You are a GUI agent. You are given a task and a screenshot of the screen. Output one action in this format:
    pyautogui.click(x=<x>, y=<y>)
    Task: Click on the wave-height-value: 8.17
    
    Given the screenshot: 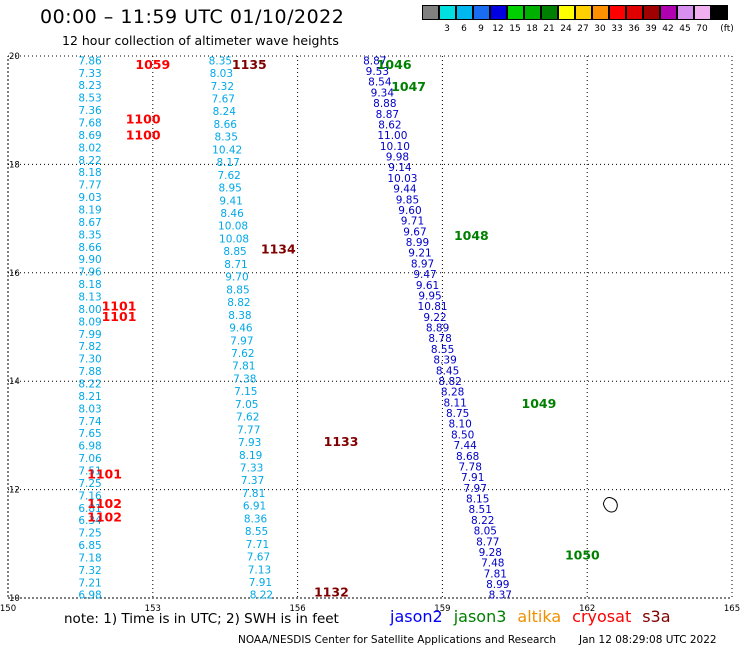 What is the action you would take?
    pyautogui.click(x=227, y=163)
    